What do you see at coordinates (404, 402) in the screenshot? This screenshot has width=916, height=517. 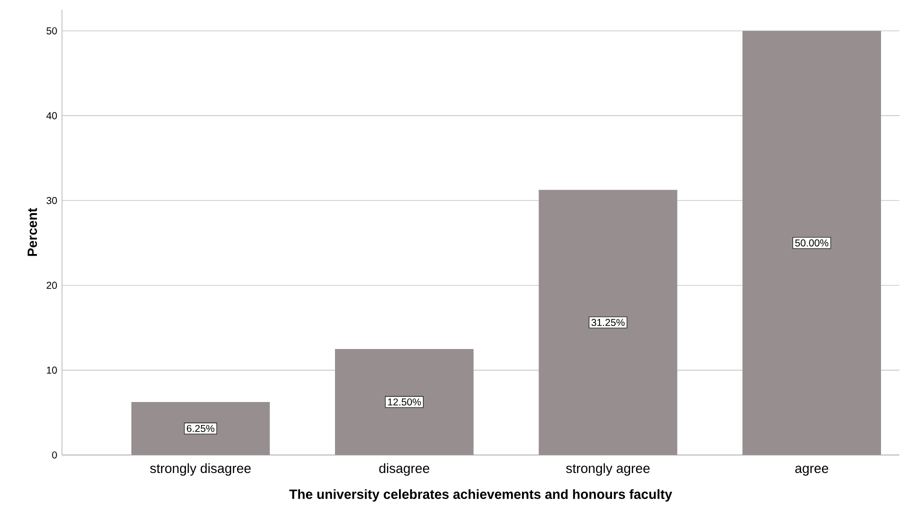 I see `data-label: 12.50%` at bounding box center [404, 402].